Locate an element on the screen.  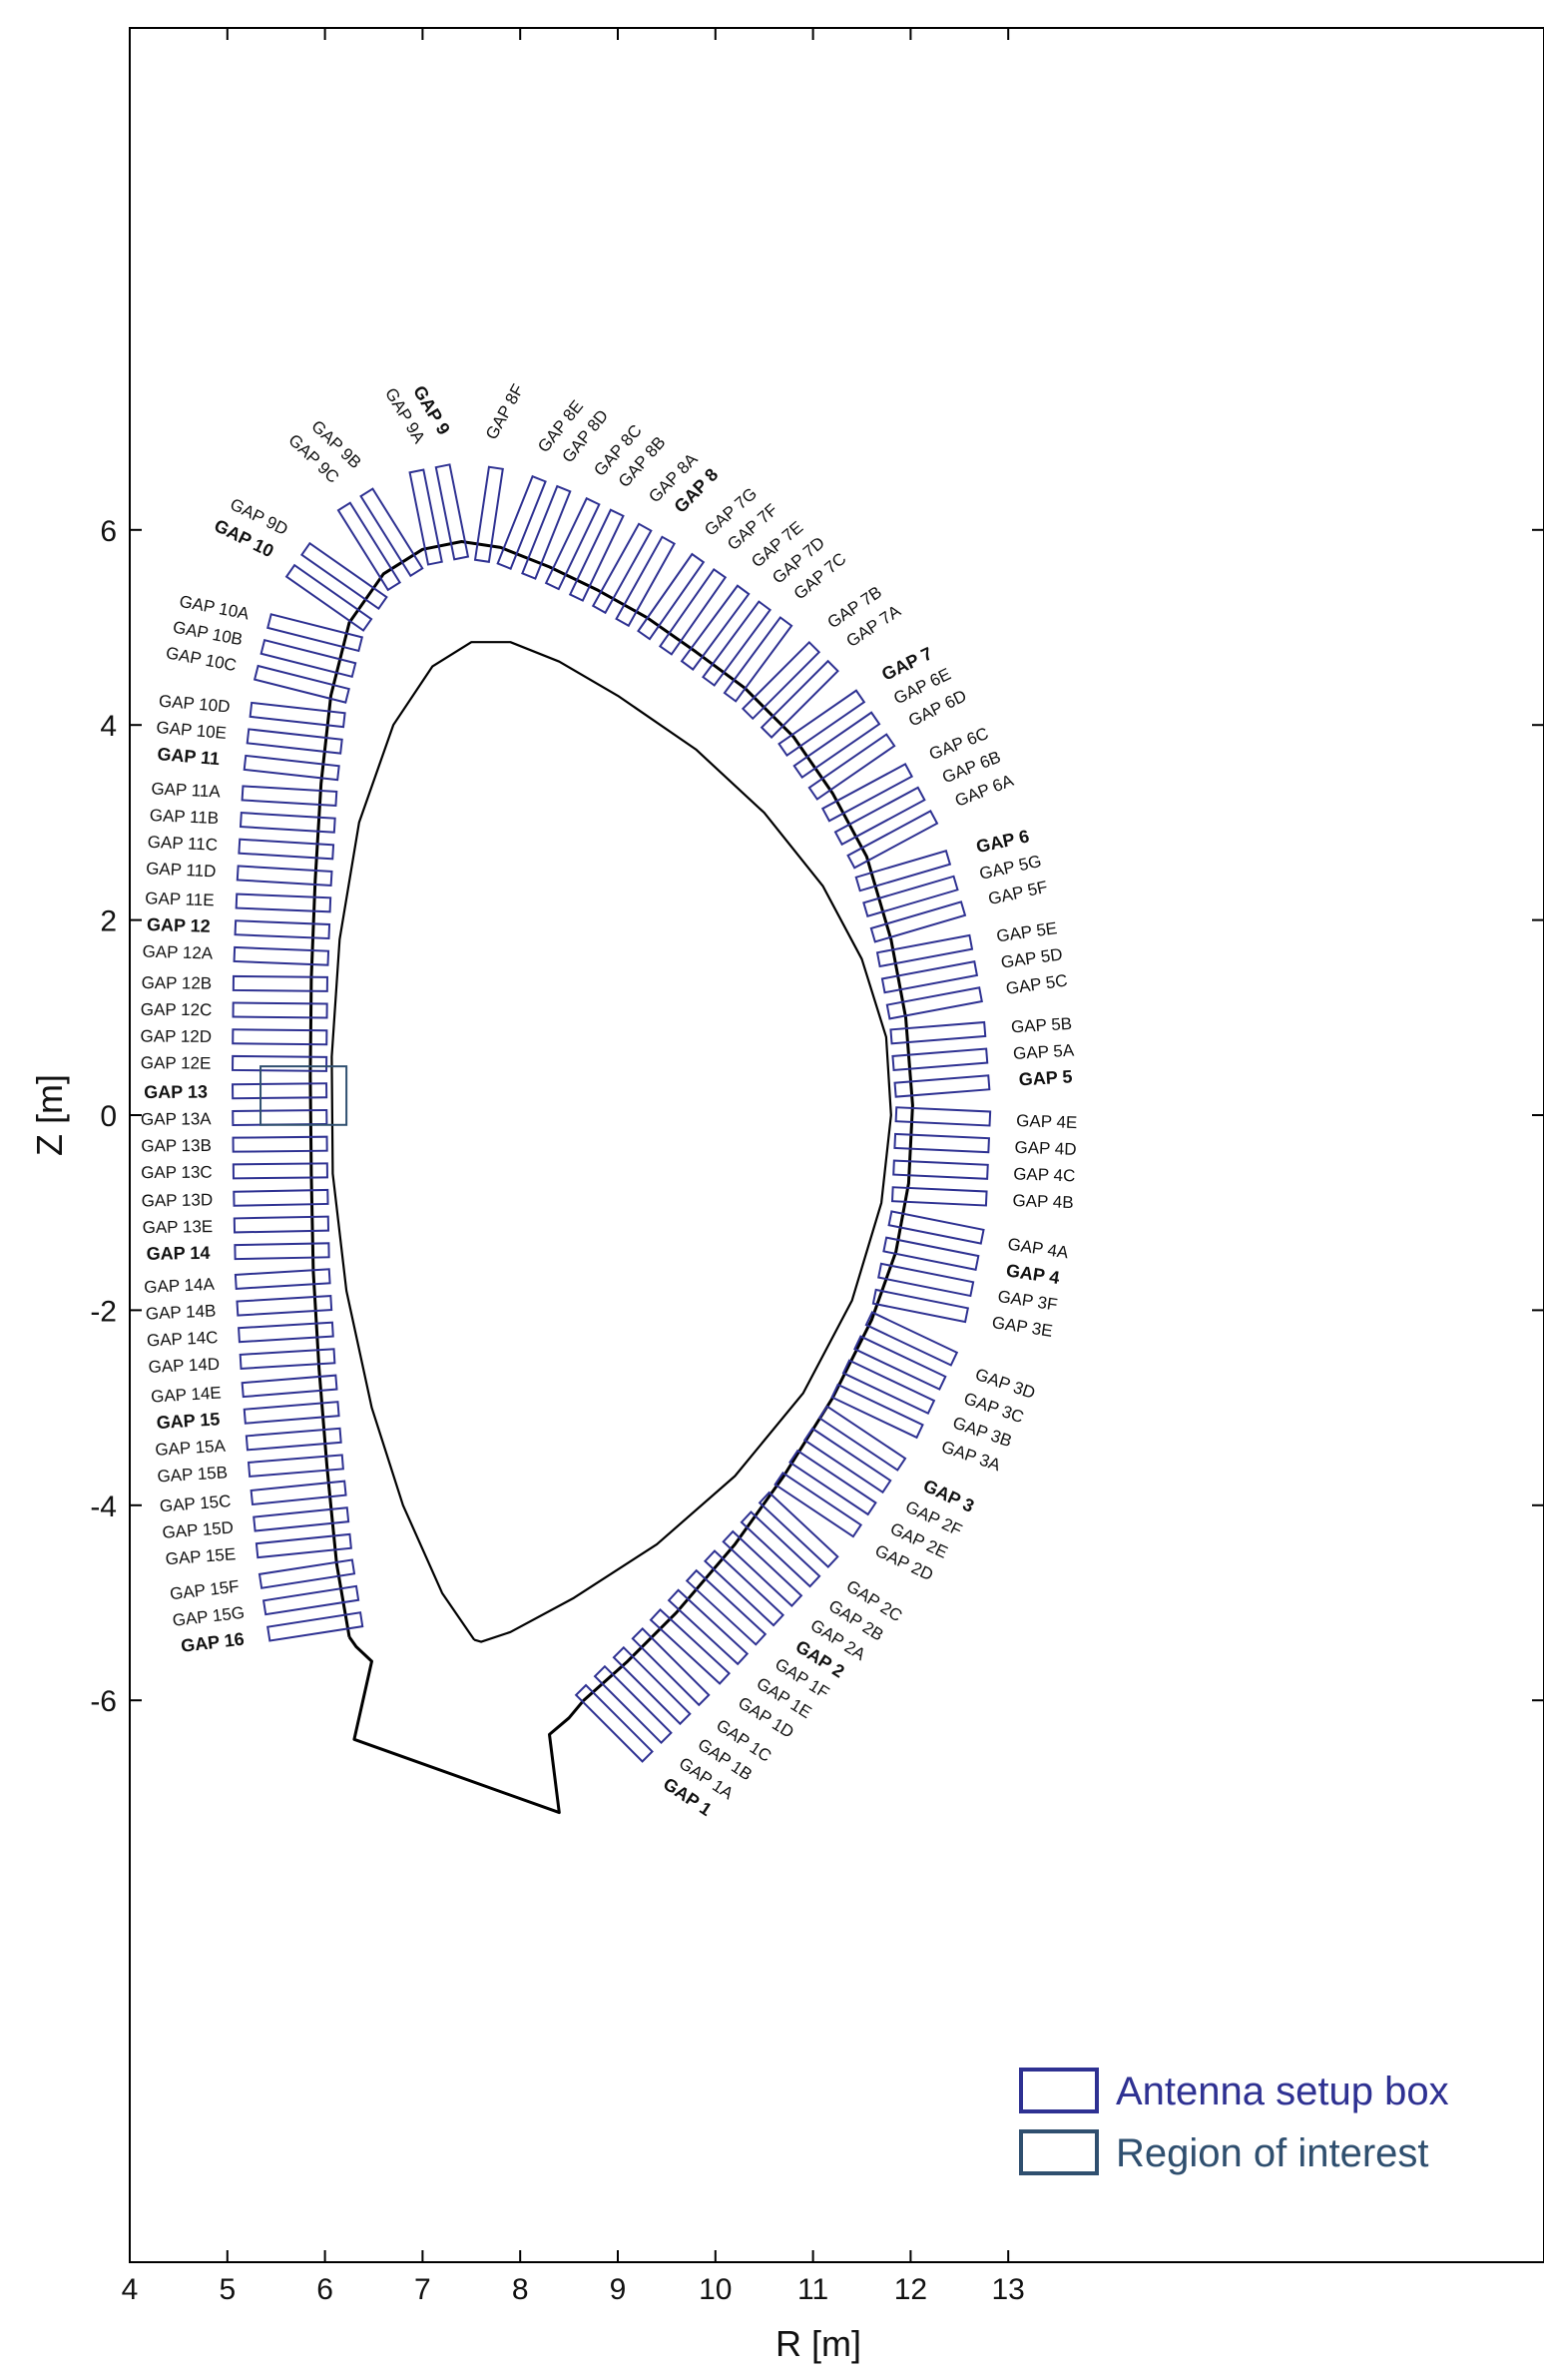
y-tick-label: -6 is located at coordinates (103, 1701).